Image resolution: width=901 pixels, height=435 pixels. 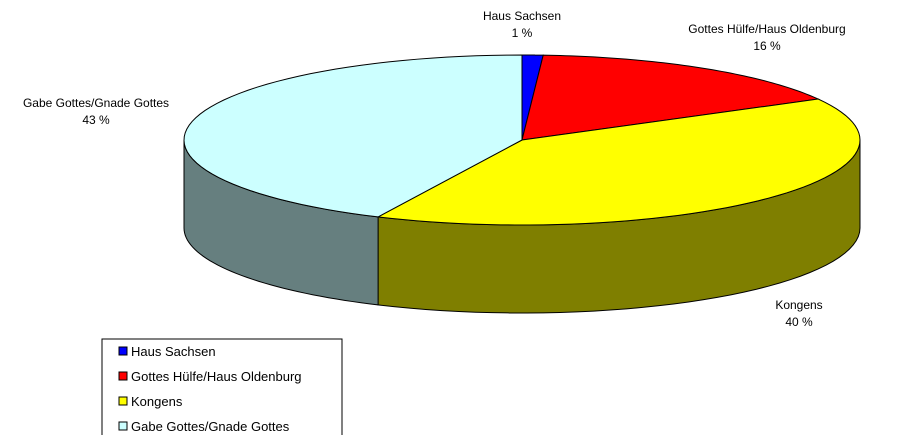 What do you see at coordinates (157, 401) in the screenshot?
I see `legend-label: Kongens` at bounding box center [157, 401].